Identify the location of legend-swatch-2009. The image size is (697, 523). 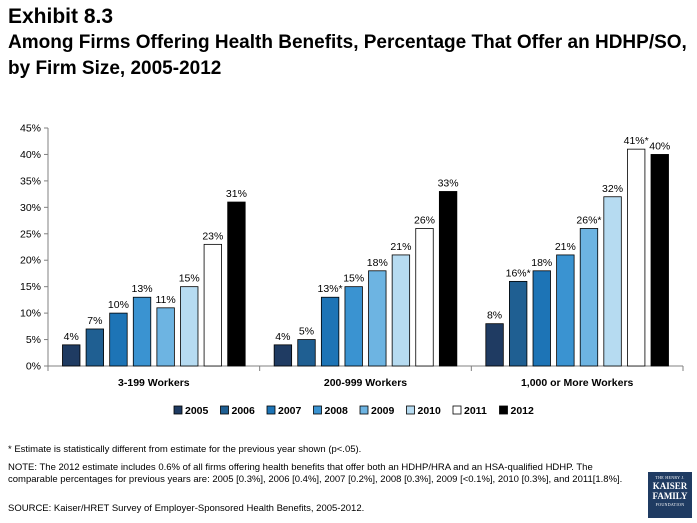
(364, 410).